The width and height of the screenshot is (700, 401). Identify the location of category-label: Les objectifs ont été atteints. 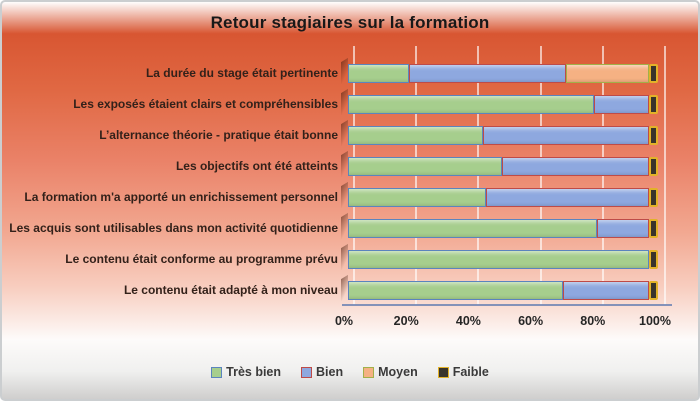
(256, 166).